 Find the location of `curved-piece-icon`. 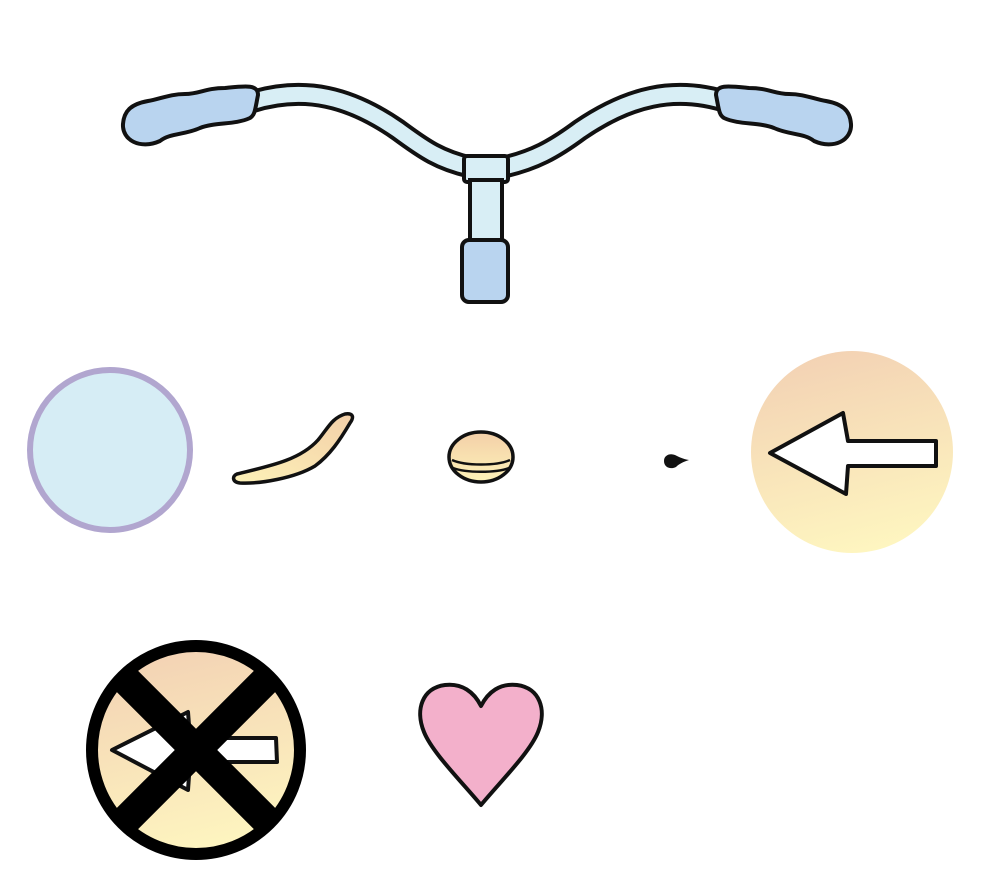

curved-piece-icon is located at coordinates (293, 448).